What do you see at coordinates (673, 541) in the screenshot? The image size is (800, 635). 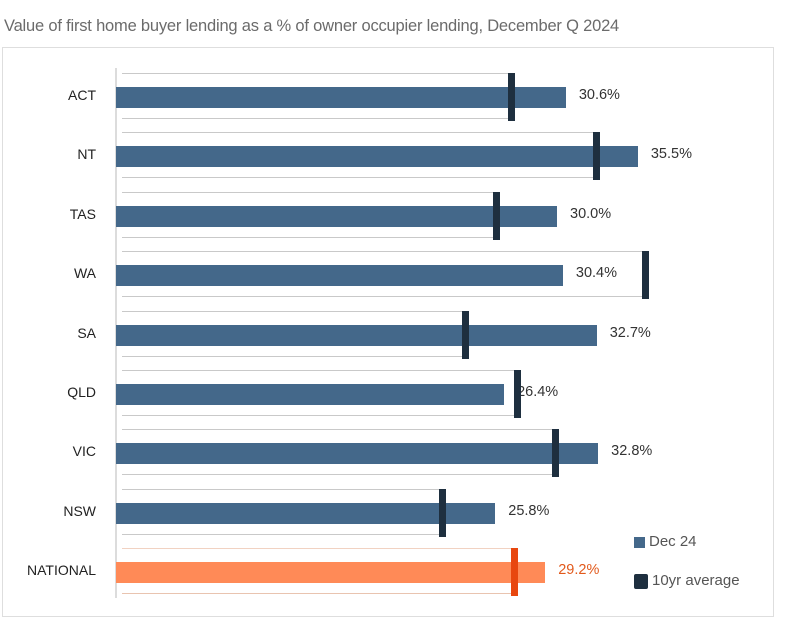 I see `legend-label: Dec 24` at bounding box center [673, 541].